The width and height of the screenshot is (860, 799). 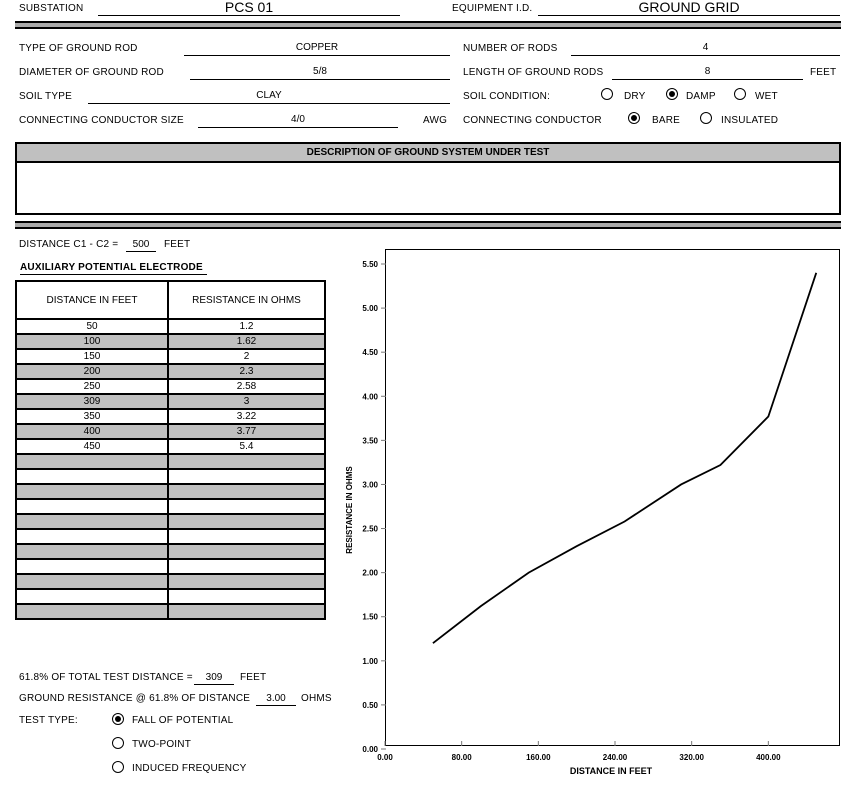 I want to click on test-two-point-radio, so click(x=118, y=743).